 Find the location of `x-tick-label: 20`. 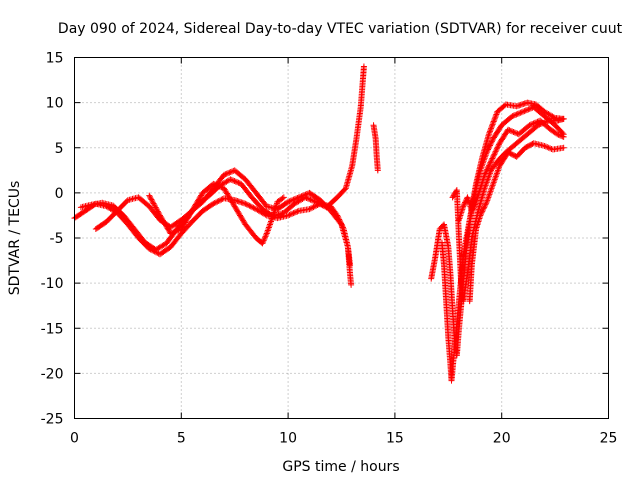

x-tick-label: 20 is located at coordinates (502, 439).